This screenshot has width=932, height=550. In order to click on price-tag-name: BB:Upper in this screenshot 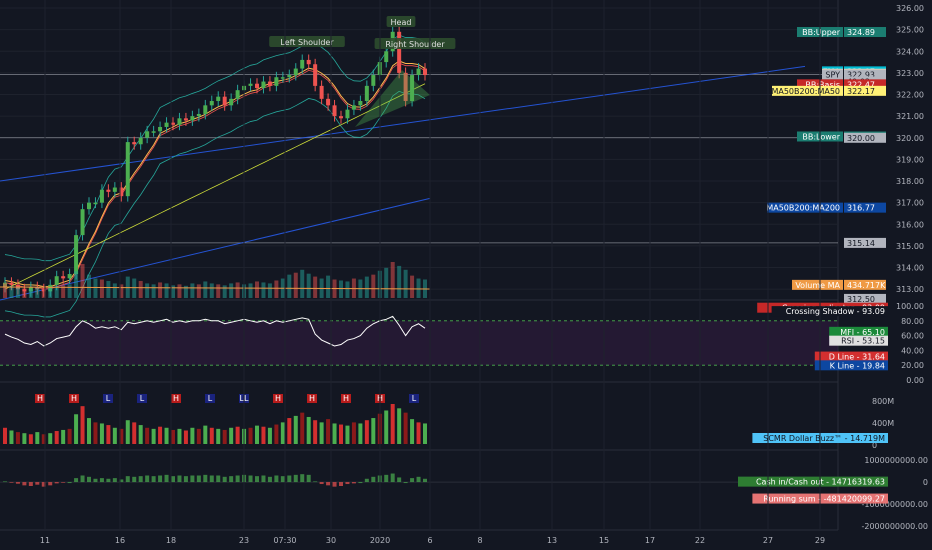, I will do `click(821, 32)`.